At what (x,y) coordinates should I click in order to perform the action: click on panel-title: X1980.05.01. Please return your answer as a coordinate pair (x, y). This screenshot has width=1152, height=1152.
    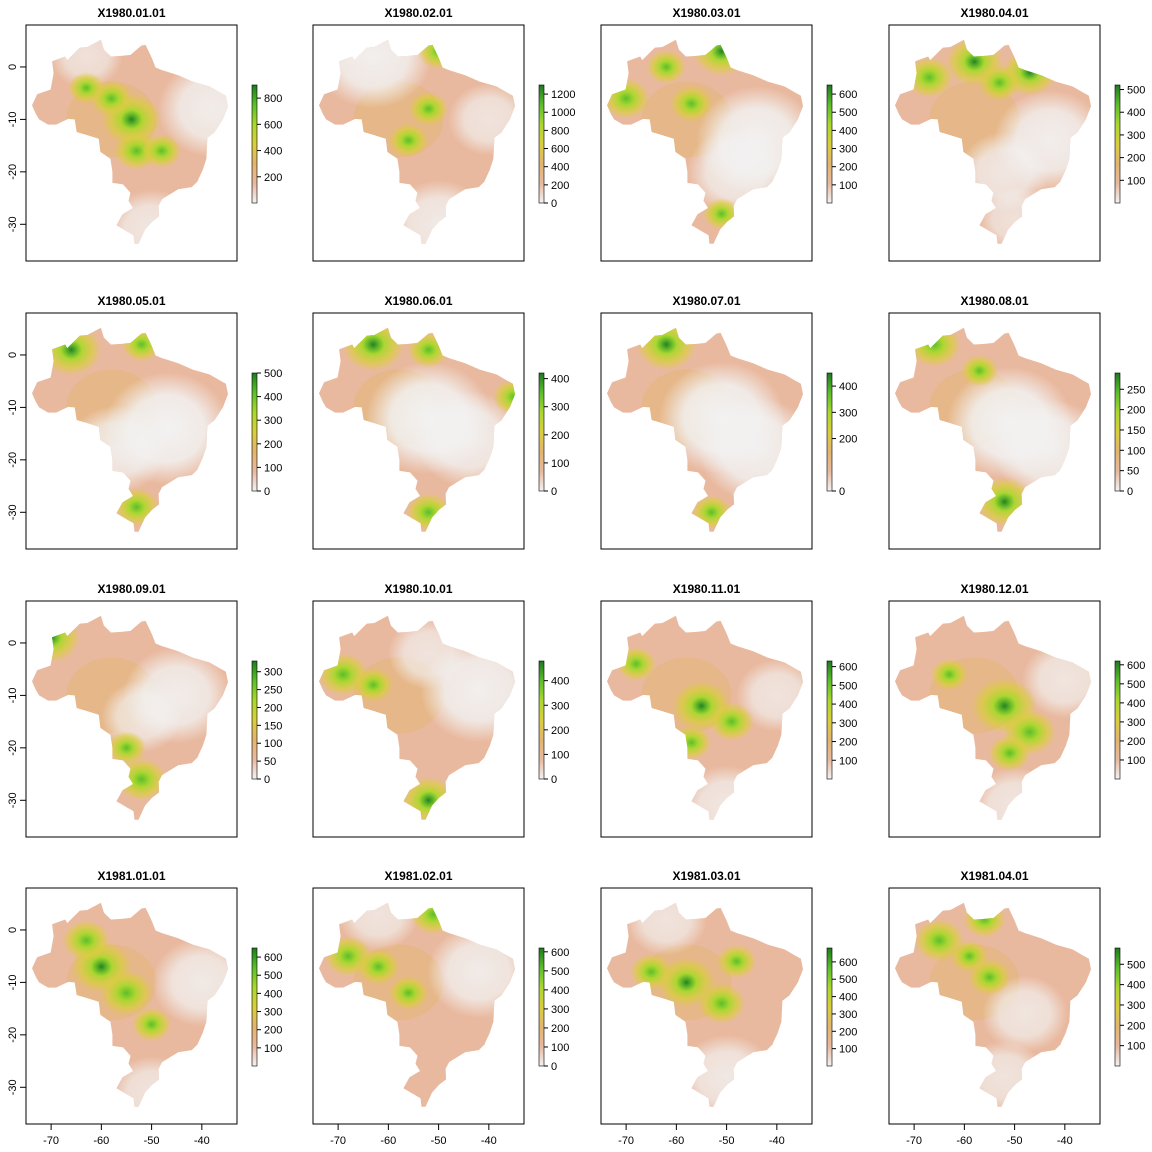
    Looking at the image, I should click on (131, 301).